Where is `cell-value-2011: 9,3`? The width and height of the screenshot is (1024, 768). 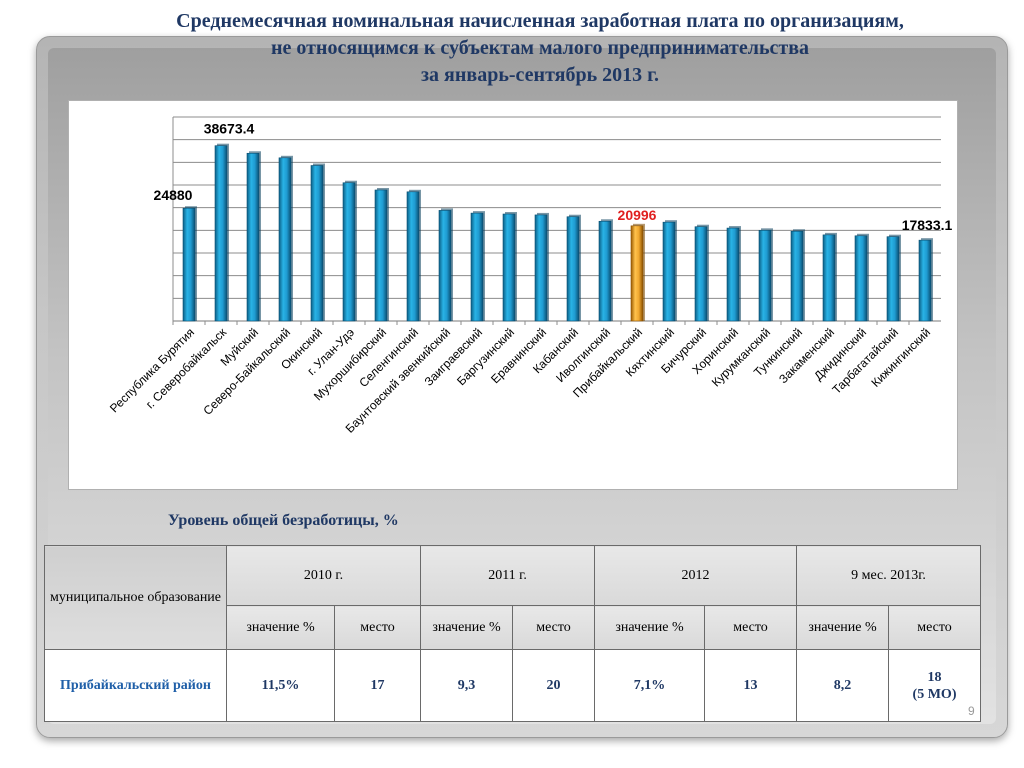
cell-value-2011: 9,3 is located at coordinates (467, 685).